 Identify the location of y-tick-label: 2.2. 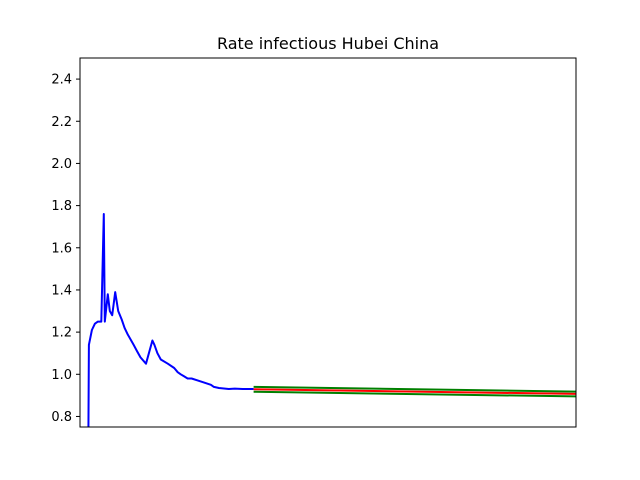
(61, 122).